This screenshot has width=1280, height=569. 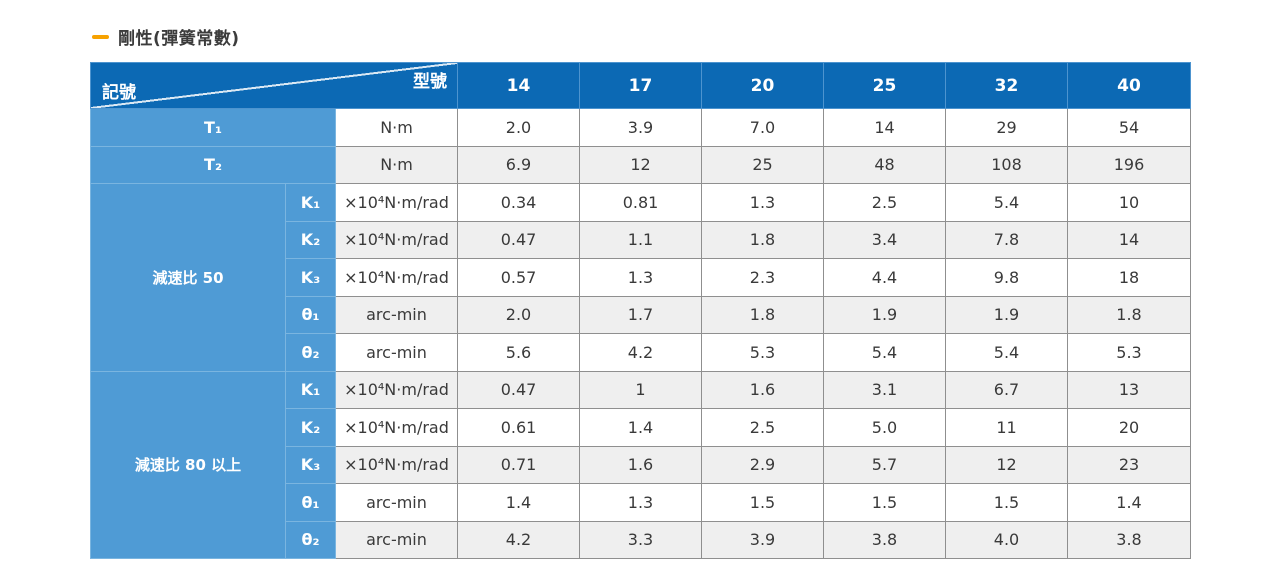 I want to click on value-cell: 23, so click(x=1129, y=464).